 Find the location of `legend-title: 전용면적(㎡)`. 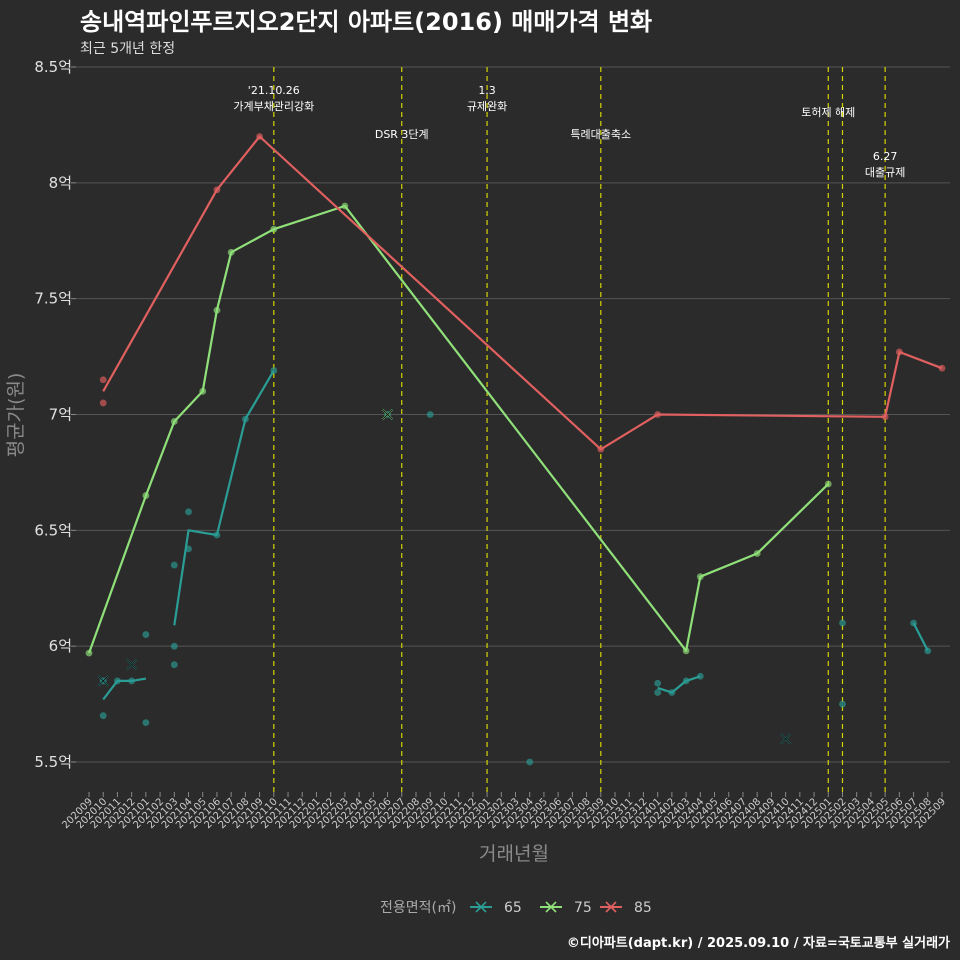

legend-title: 전용면적(㎡) is located at coordinates (418, 908).